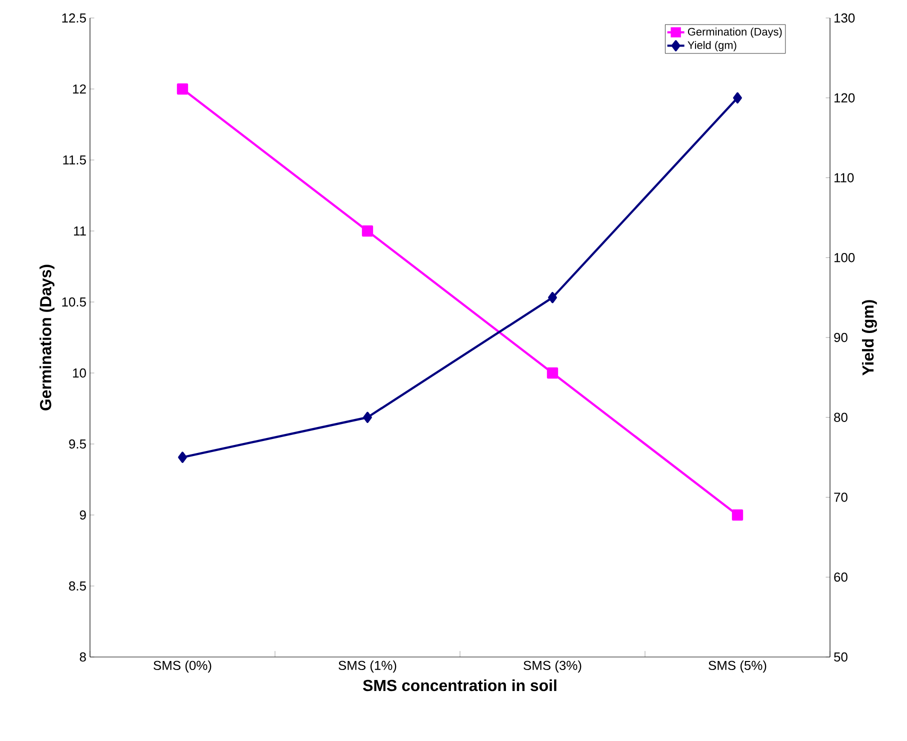 This screenshot has height=741, width=907. Describe the element at coordinates (737, 666) in the screenshot. I see `x-tick-label: SMS (5%)` at that location.